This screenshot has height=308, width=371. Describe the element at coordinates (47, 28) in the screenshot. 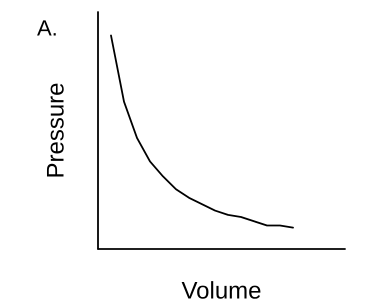

I see `chart-title: A.` at that location.